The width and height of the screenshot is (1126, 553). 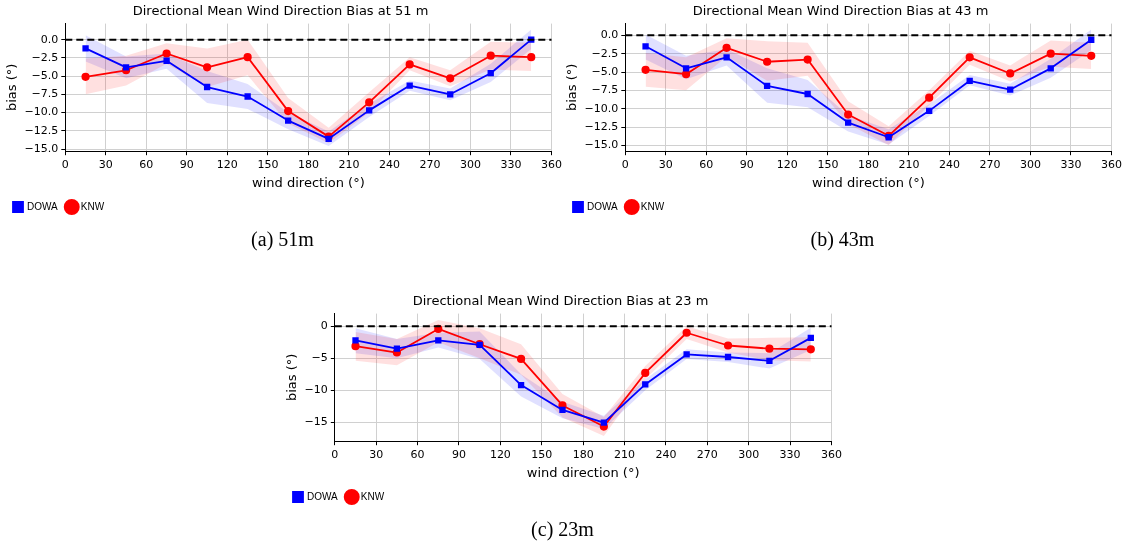 I want to click on text: (c) 23m, so click(x=562, y=529).